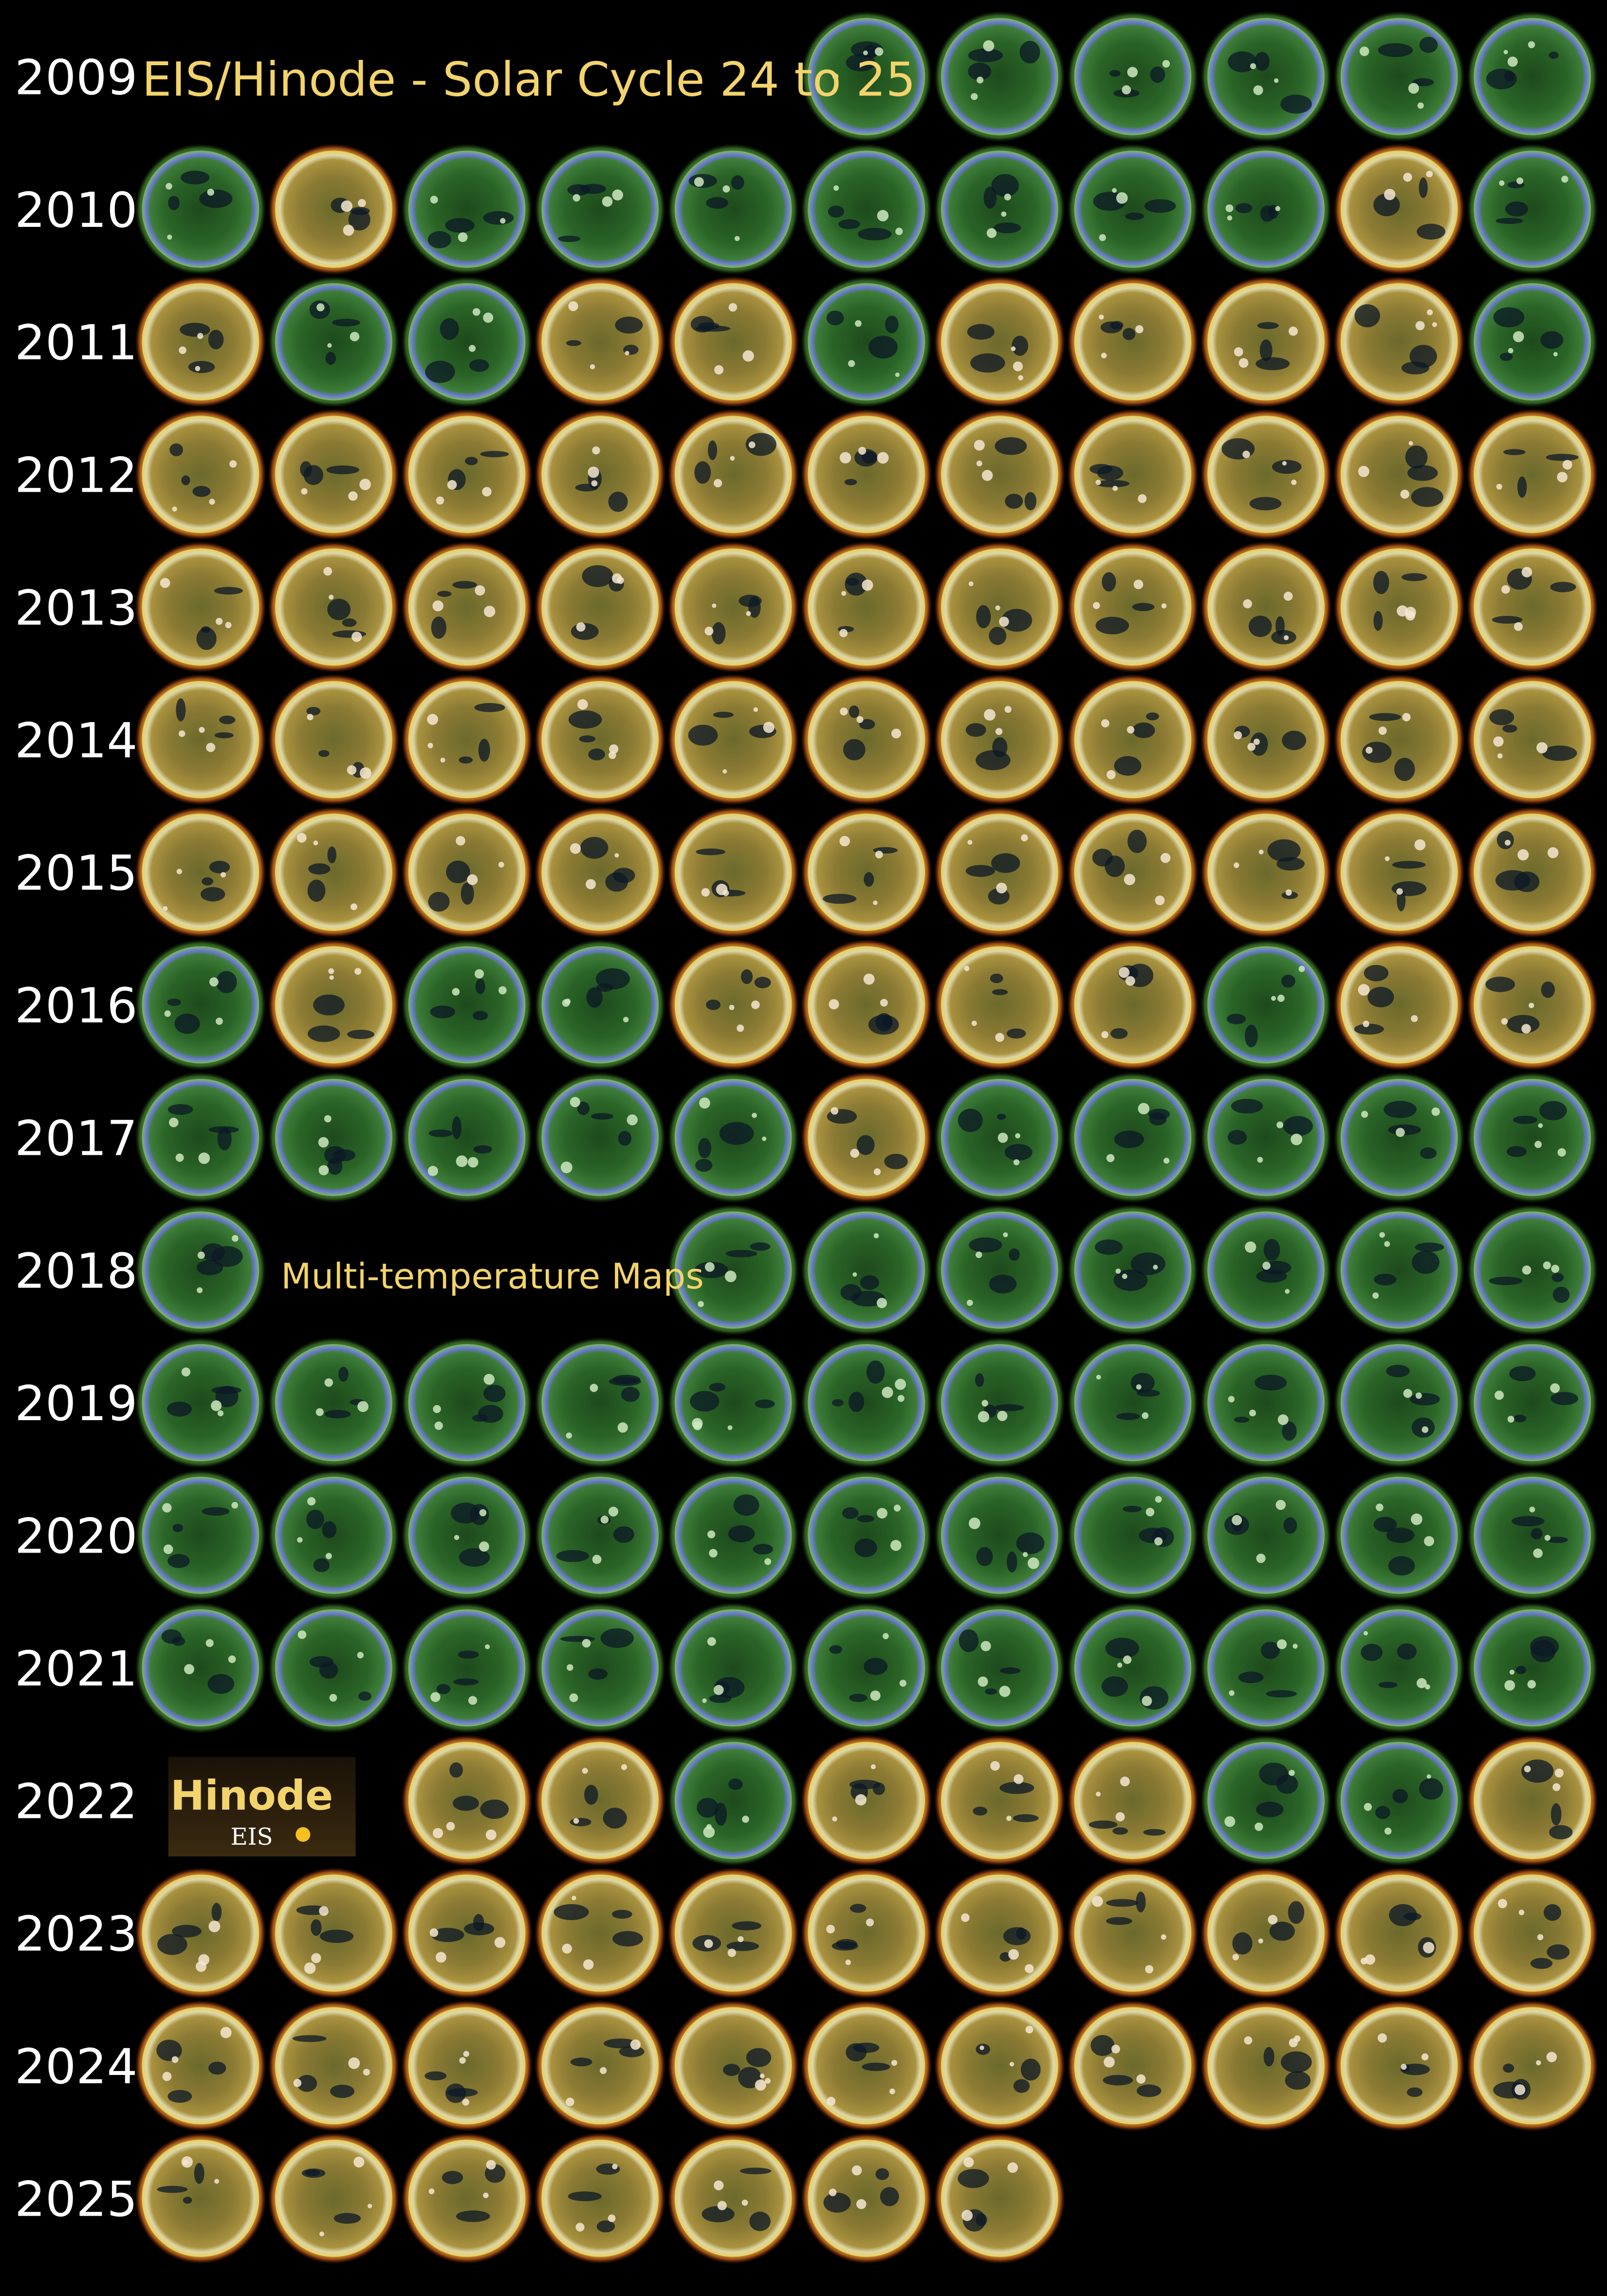 This screenshot has width=1607, height=2296. What do you see at coordinates (76, 874) in the screenshot?
I see `year-label: 2015` at bounding box center [76, 874].